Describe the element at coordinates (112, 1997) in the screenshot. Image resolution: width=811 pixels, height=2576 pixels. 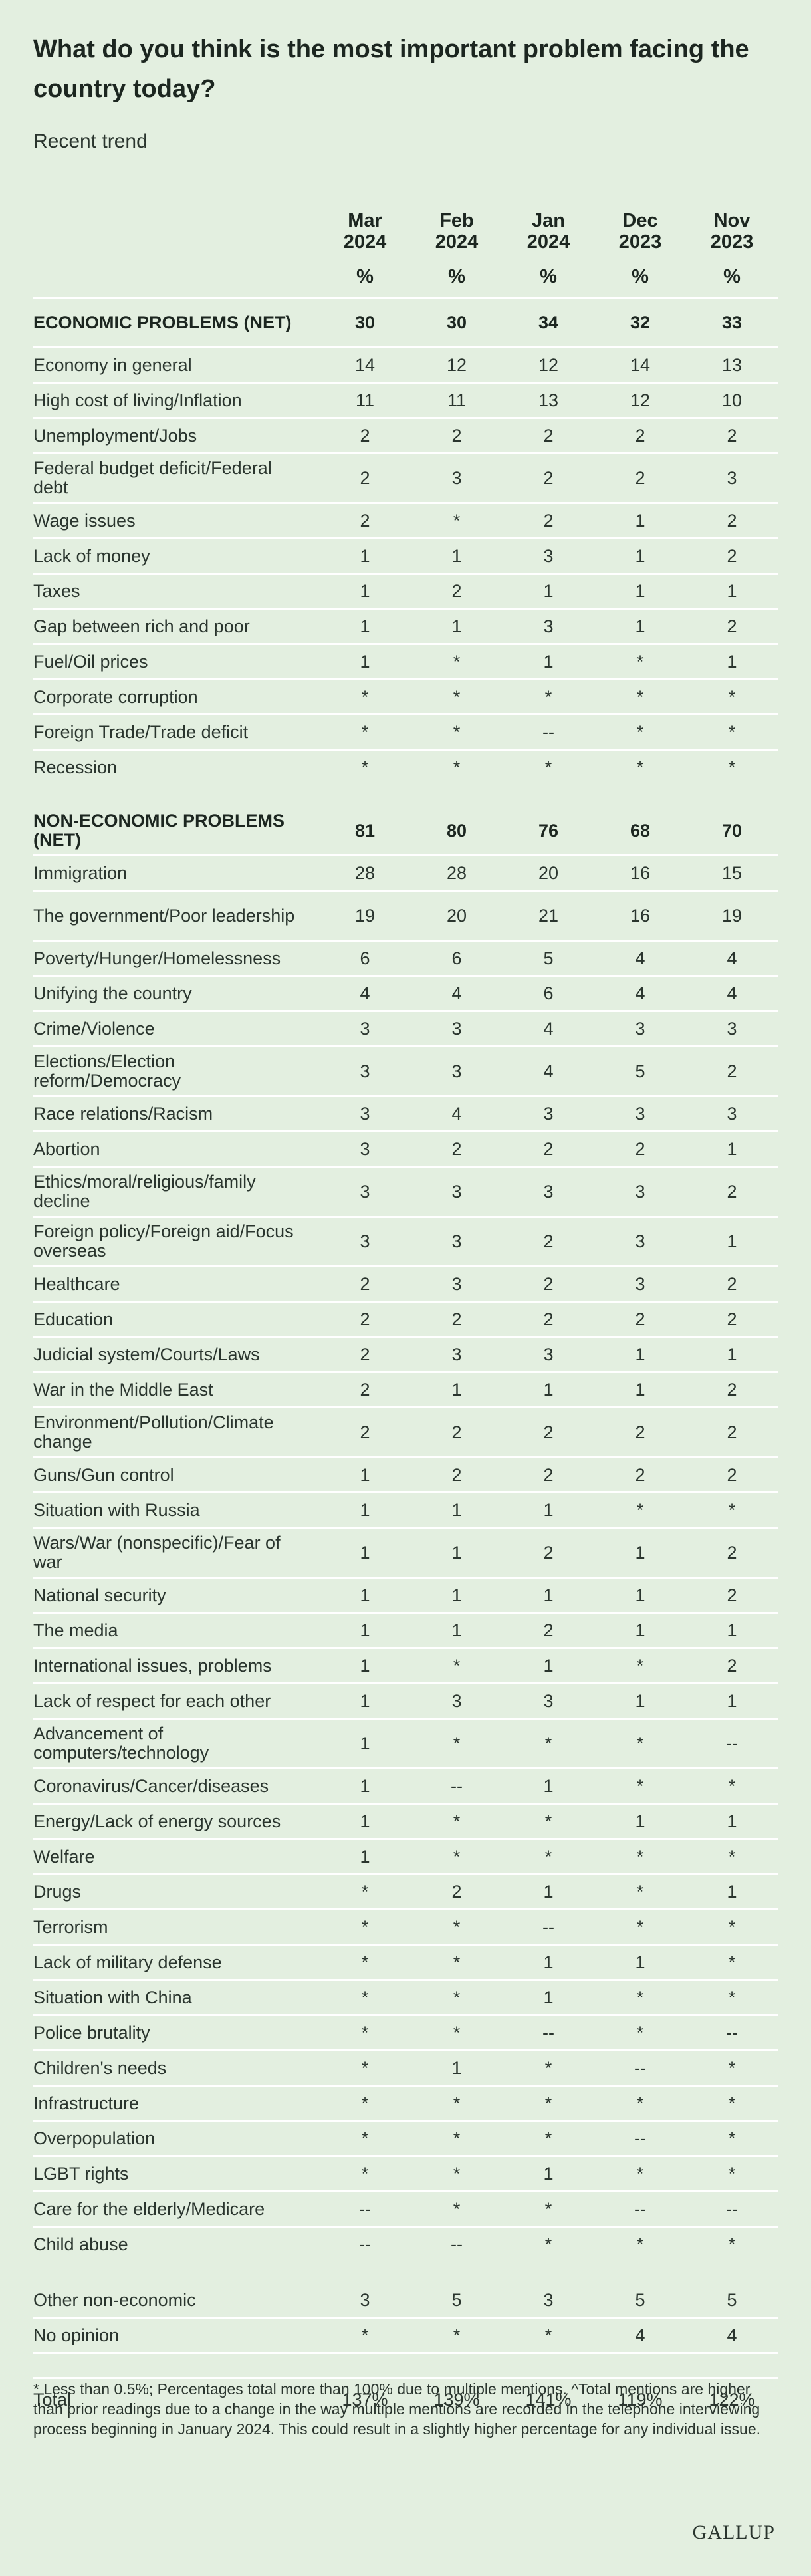
I see `row-label: Situation with China` at that location.